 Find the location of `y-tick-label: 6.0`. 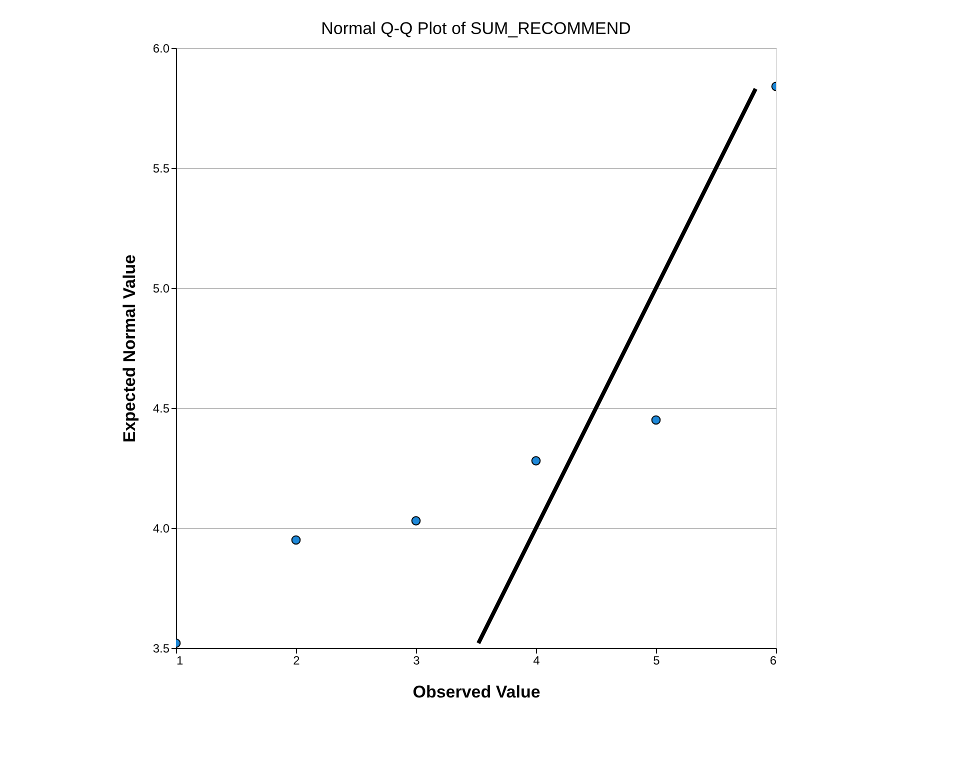

y-tick-label: 6.0 is located at coordinates (161, 49).